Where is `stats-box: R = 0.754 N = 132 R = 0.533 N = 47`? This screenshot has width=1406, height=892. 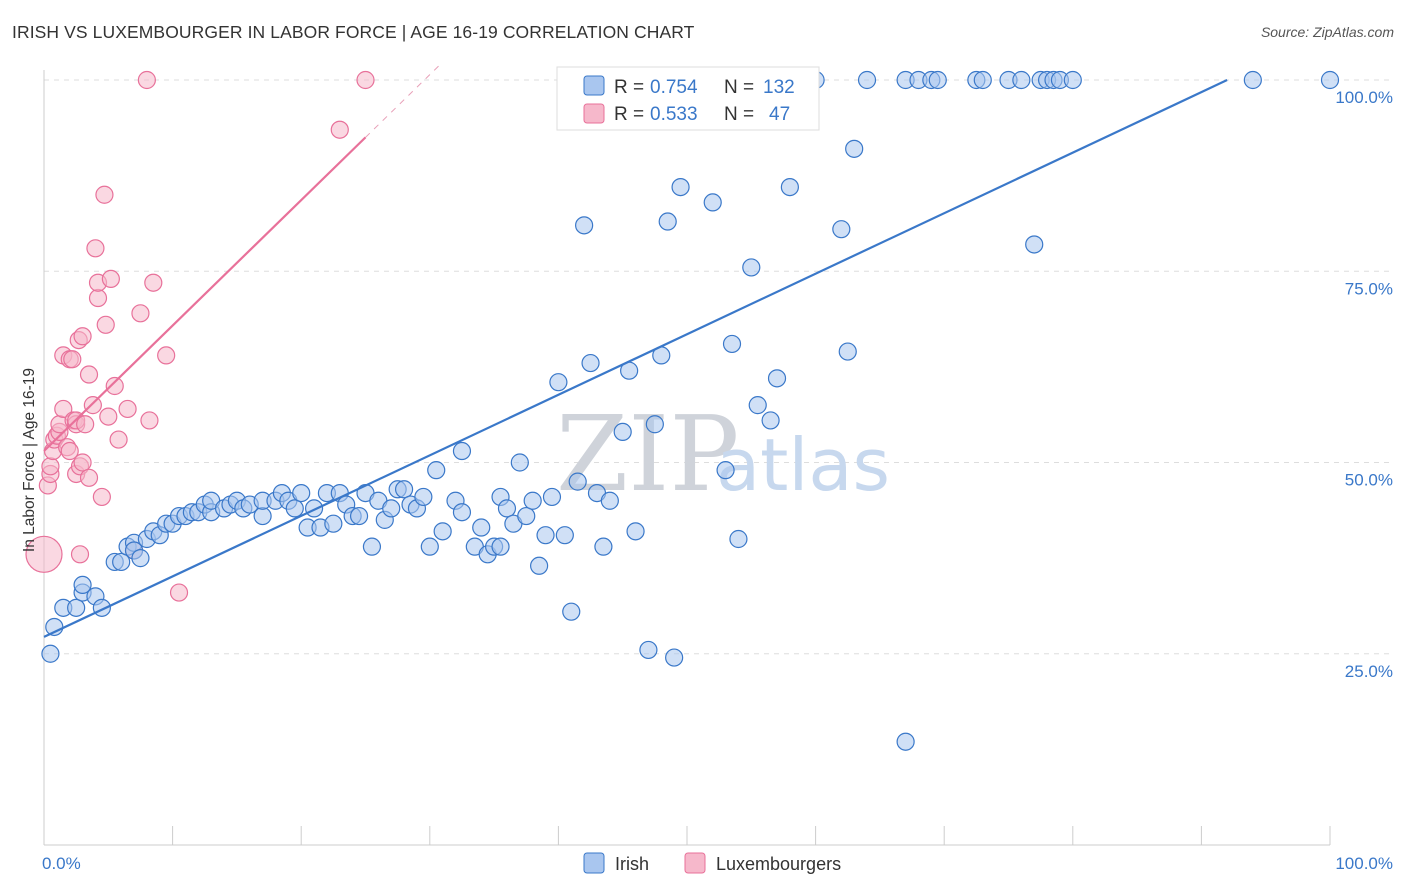
stats-box: R = 0.754 N = 132 R = 0.533 N = 47 is located at coordinates (688, 98).